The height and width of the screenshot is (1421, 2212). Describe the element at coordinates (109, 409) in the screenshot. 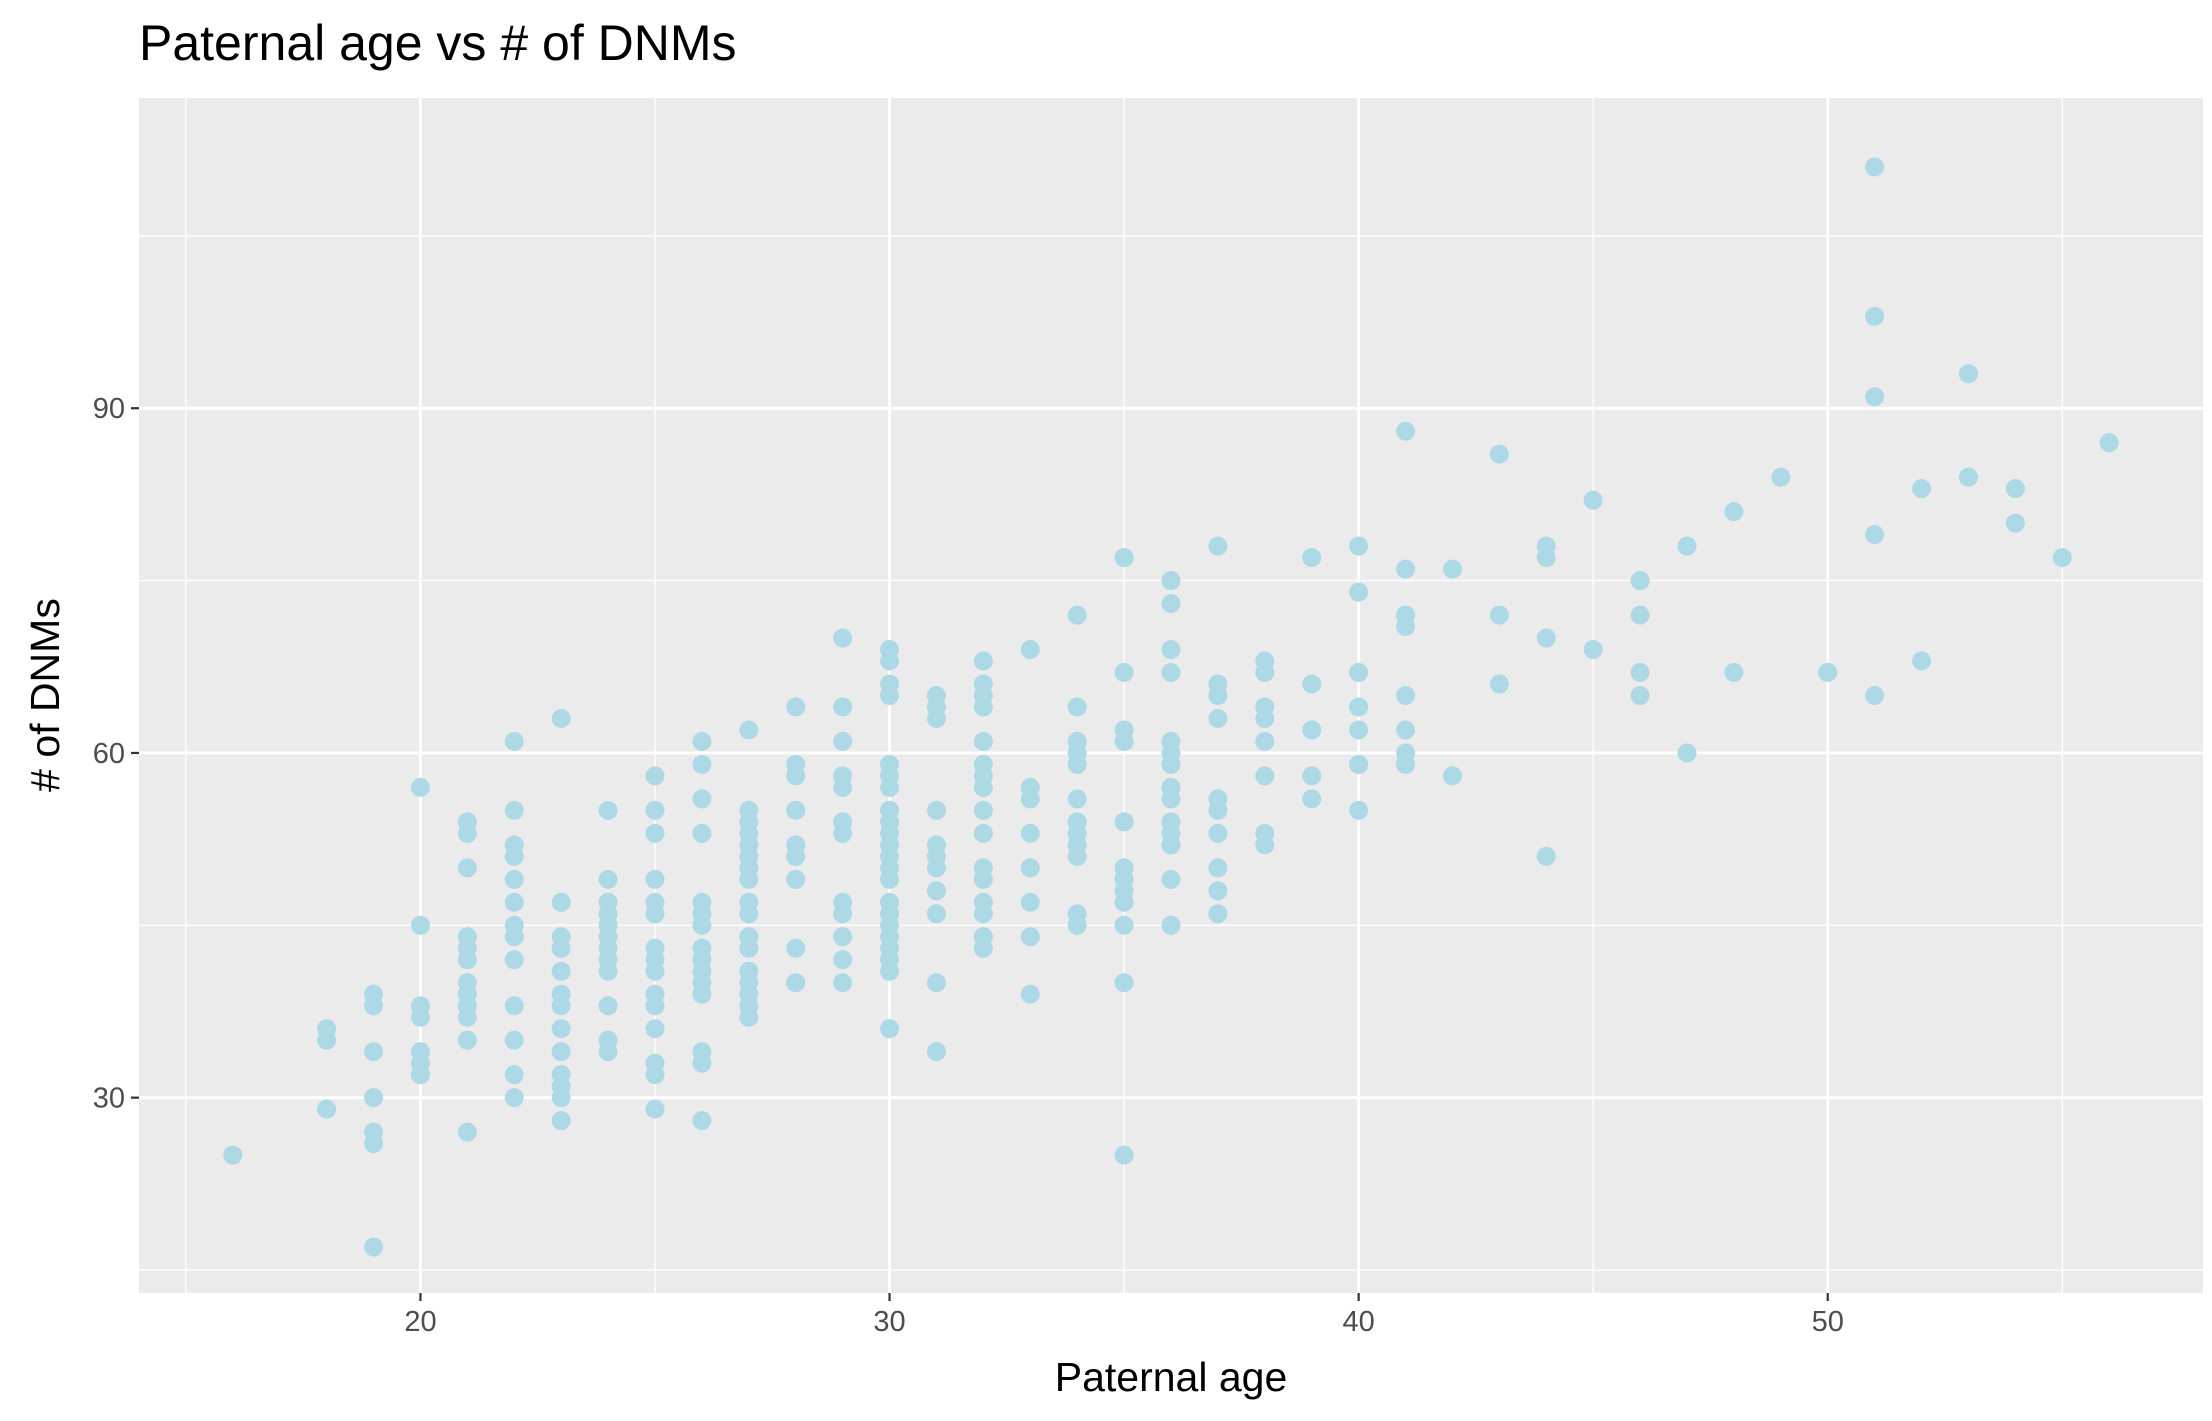

I see `y-tick-label: 90` at that location.